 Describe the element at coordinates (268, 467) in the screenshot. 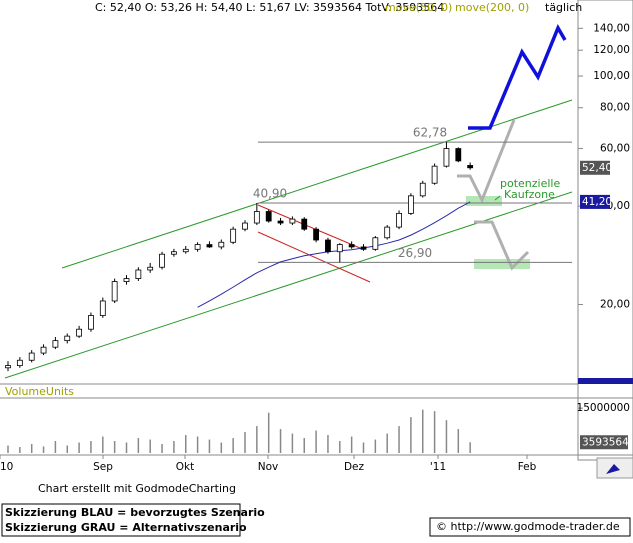

I see `x-tick-label: Nov` at that location.